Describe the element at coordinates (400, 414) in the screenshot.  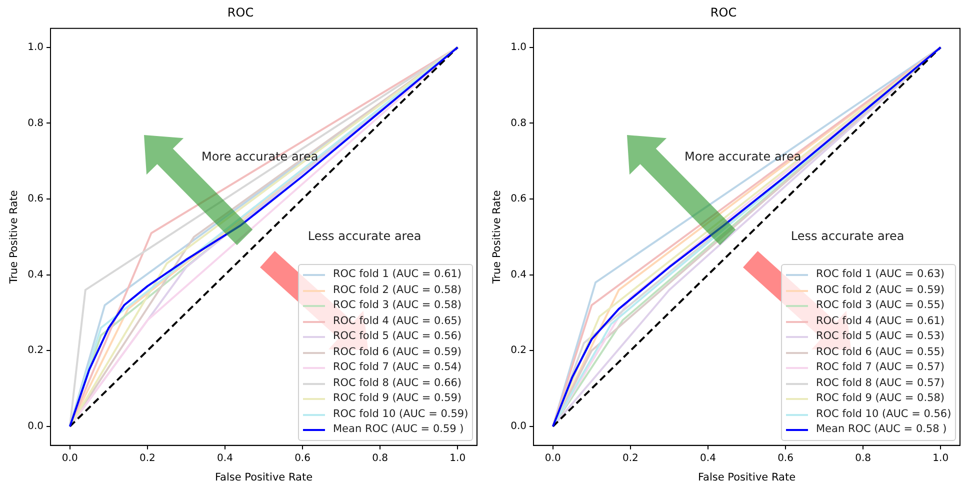
I see `legend-label: ROC fold 10 (AUC = 0.59)` at that location.